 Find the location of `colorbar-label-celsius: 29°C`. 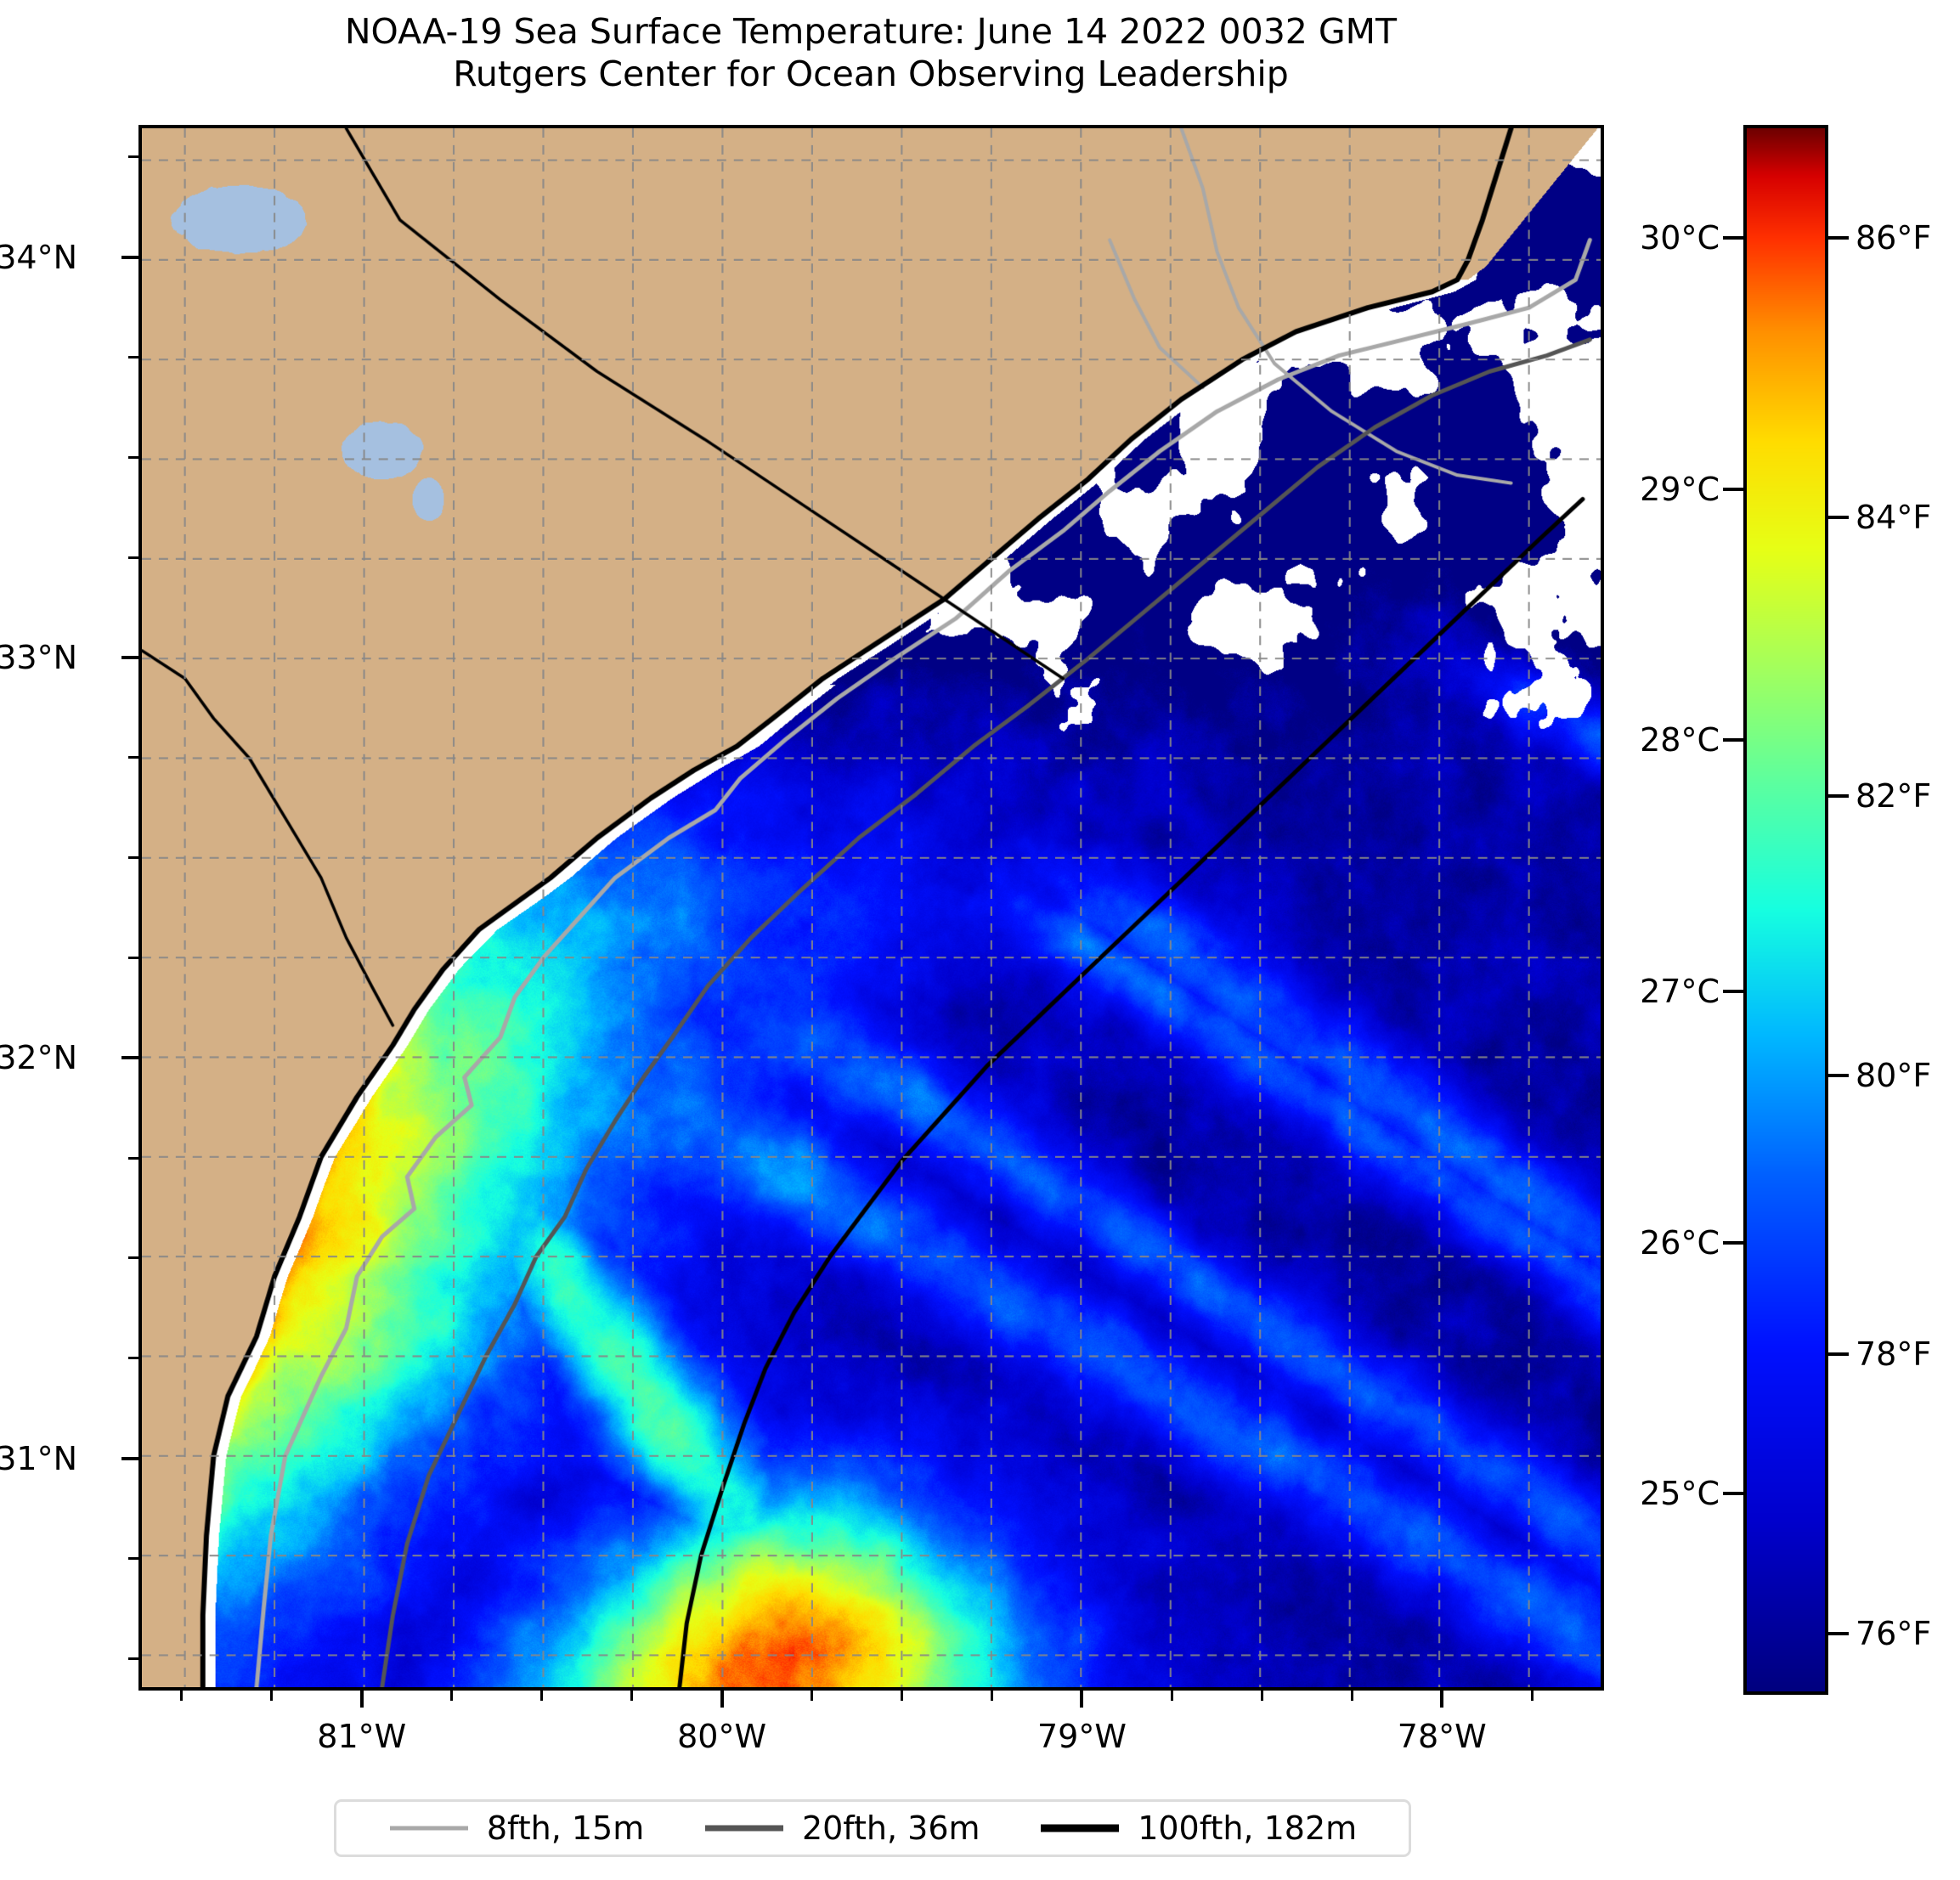

colorbar-label-celsius: 29°C is located at coordinates (1680, 489).